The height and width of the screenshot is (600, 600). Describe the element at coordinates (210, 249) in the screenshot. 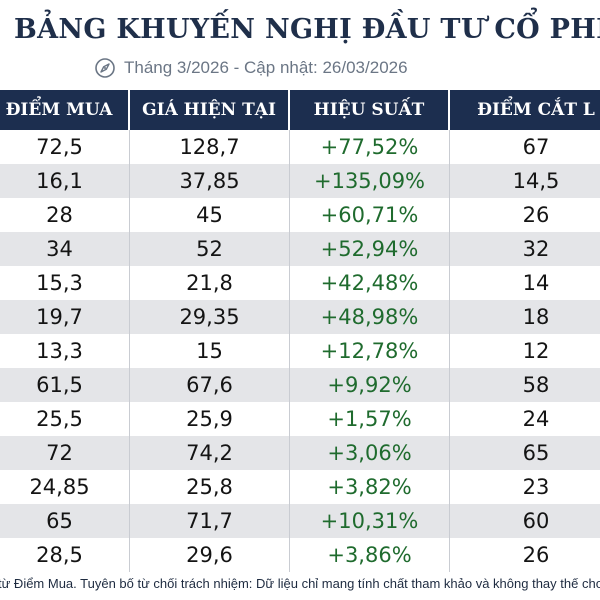

I see `current-price-cell: 52` at that location.